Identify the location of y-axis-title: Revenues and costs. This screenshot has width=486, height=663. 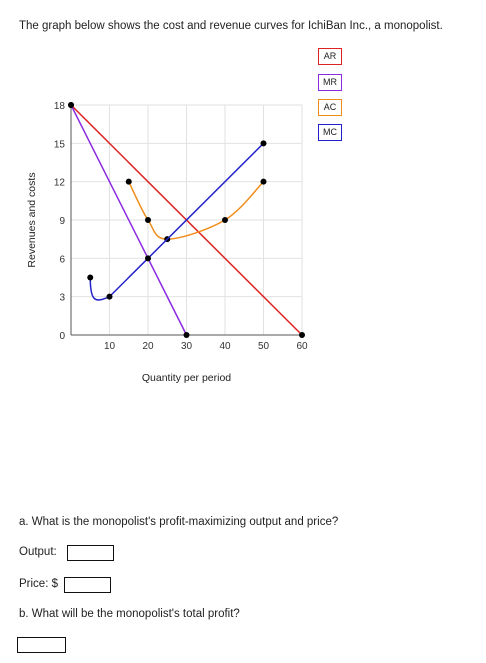
(32, 219).